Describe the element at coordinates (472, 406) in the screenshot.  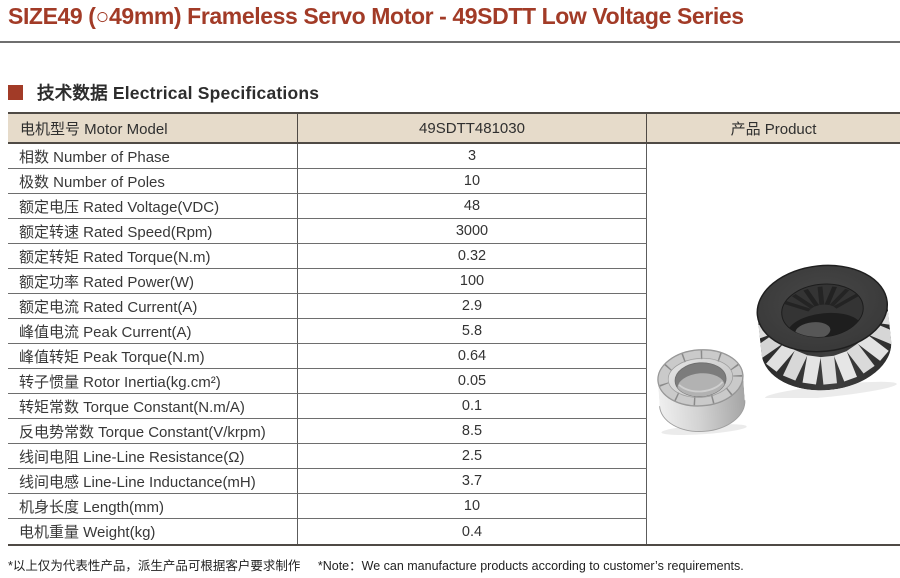
I see `spec-row-value: 0.1` at that location.